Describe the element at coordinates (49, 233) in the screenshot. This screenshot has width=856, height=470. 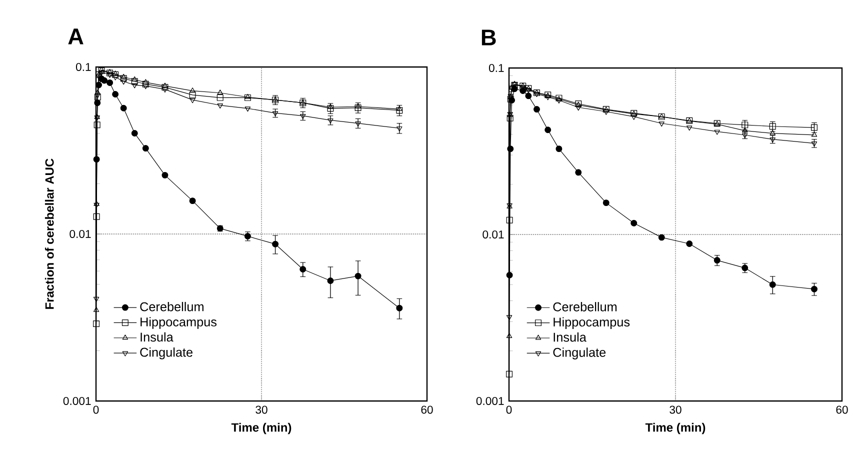
I see `y-axis-title: Fraction of cerebellar AUC` at that location.